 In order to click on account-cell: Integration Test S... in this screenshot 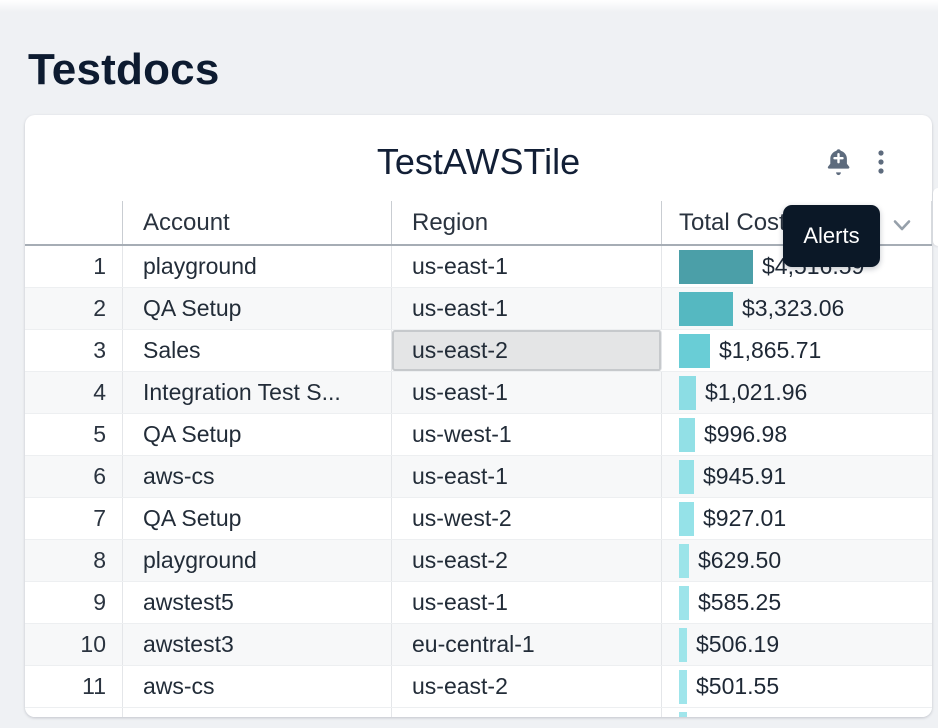, I will do `click(257, 392)`.